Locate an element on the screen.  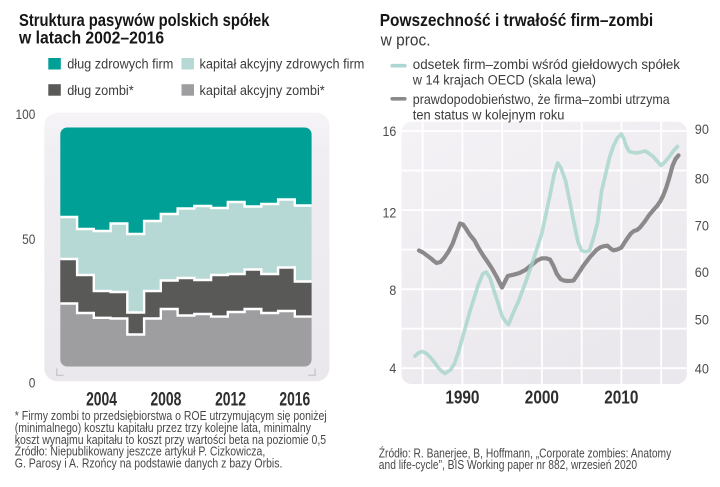
svg-text:Powszechność i trwałość firm–z: Powszechność i trwałość firm–zombi is located at coordinates (517, 20).